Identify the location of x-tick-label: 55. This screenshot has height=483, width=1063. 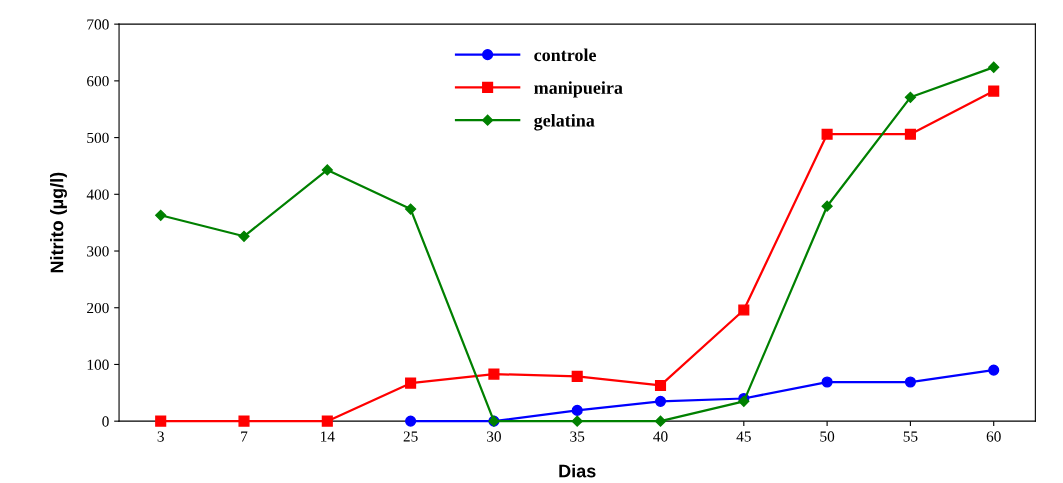
(910, 436).